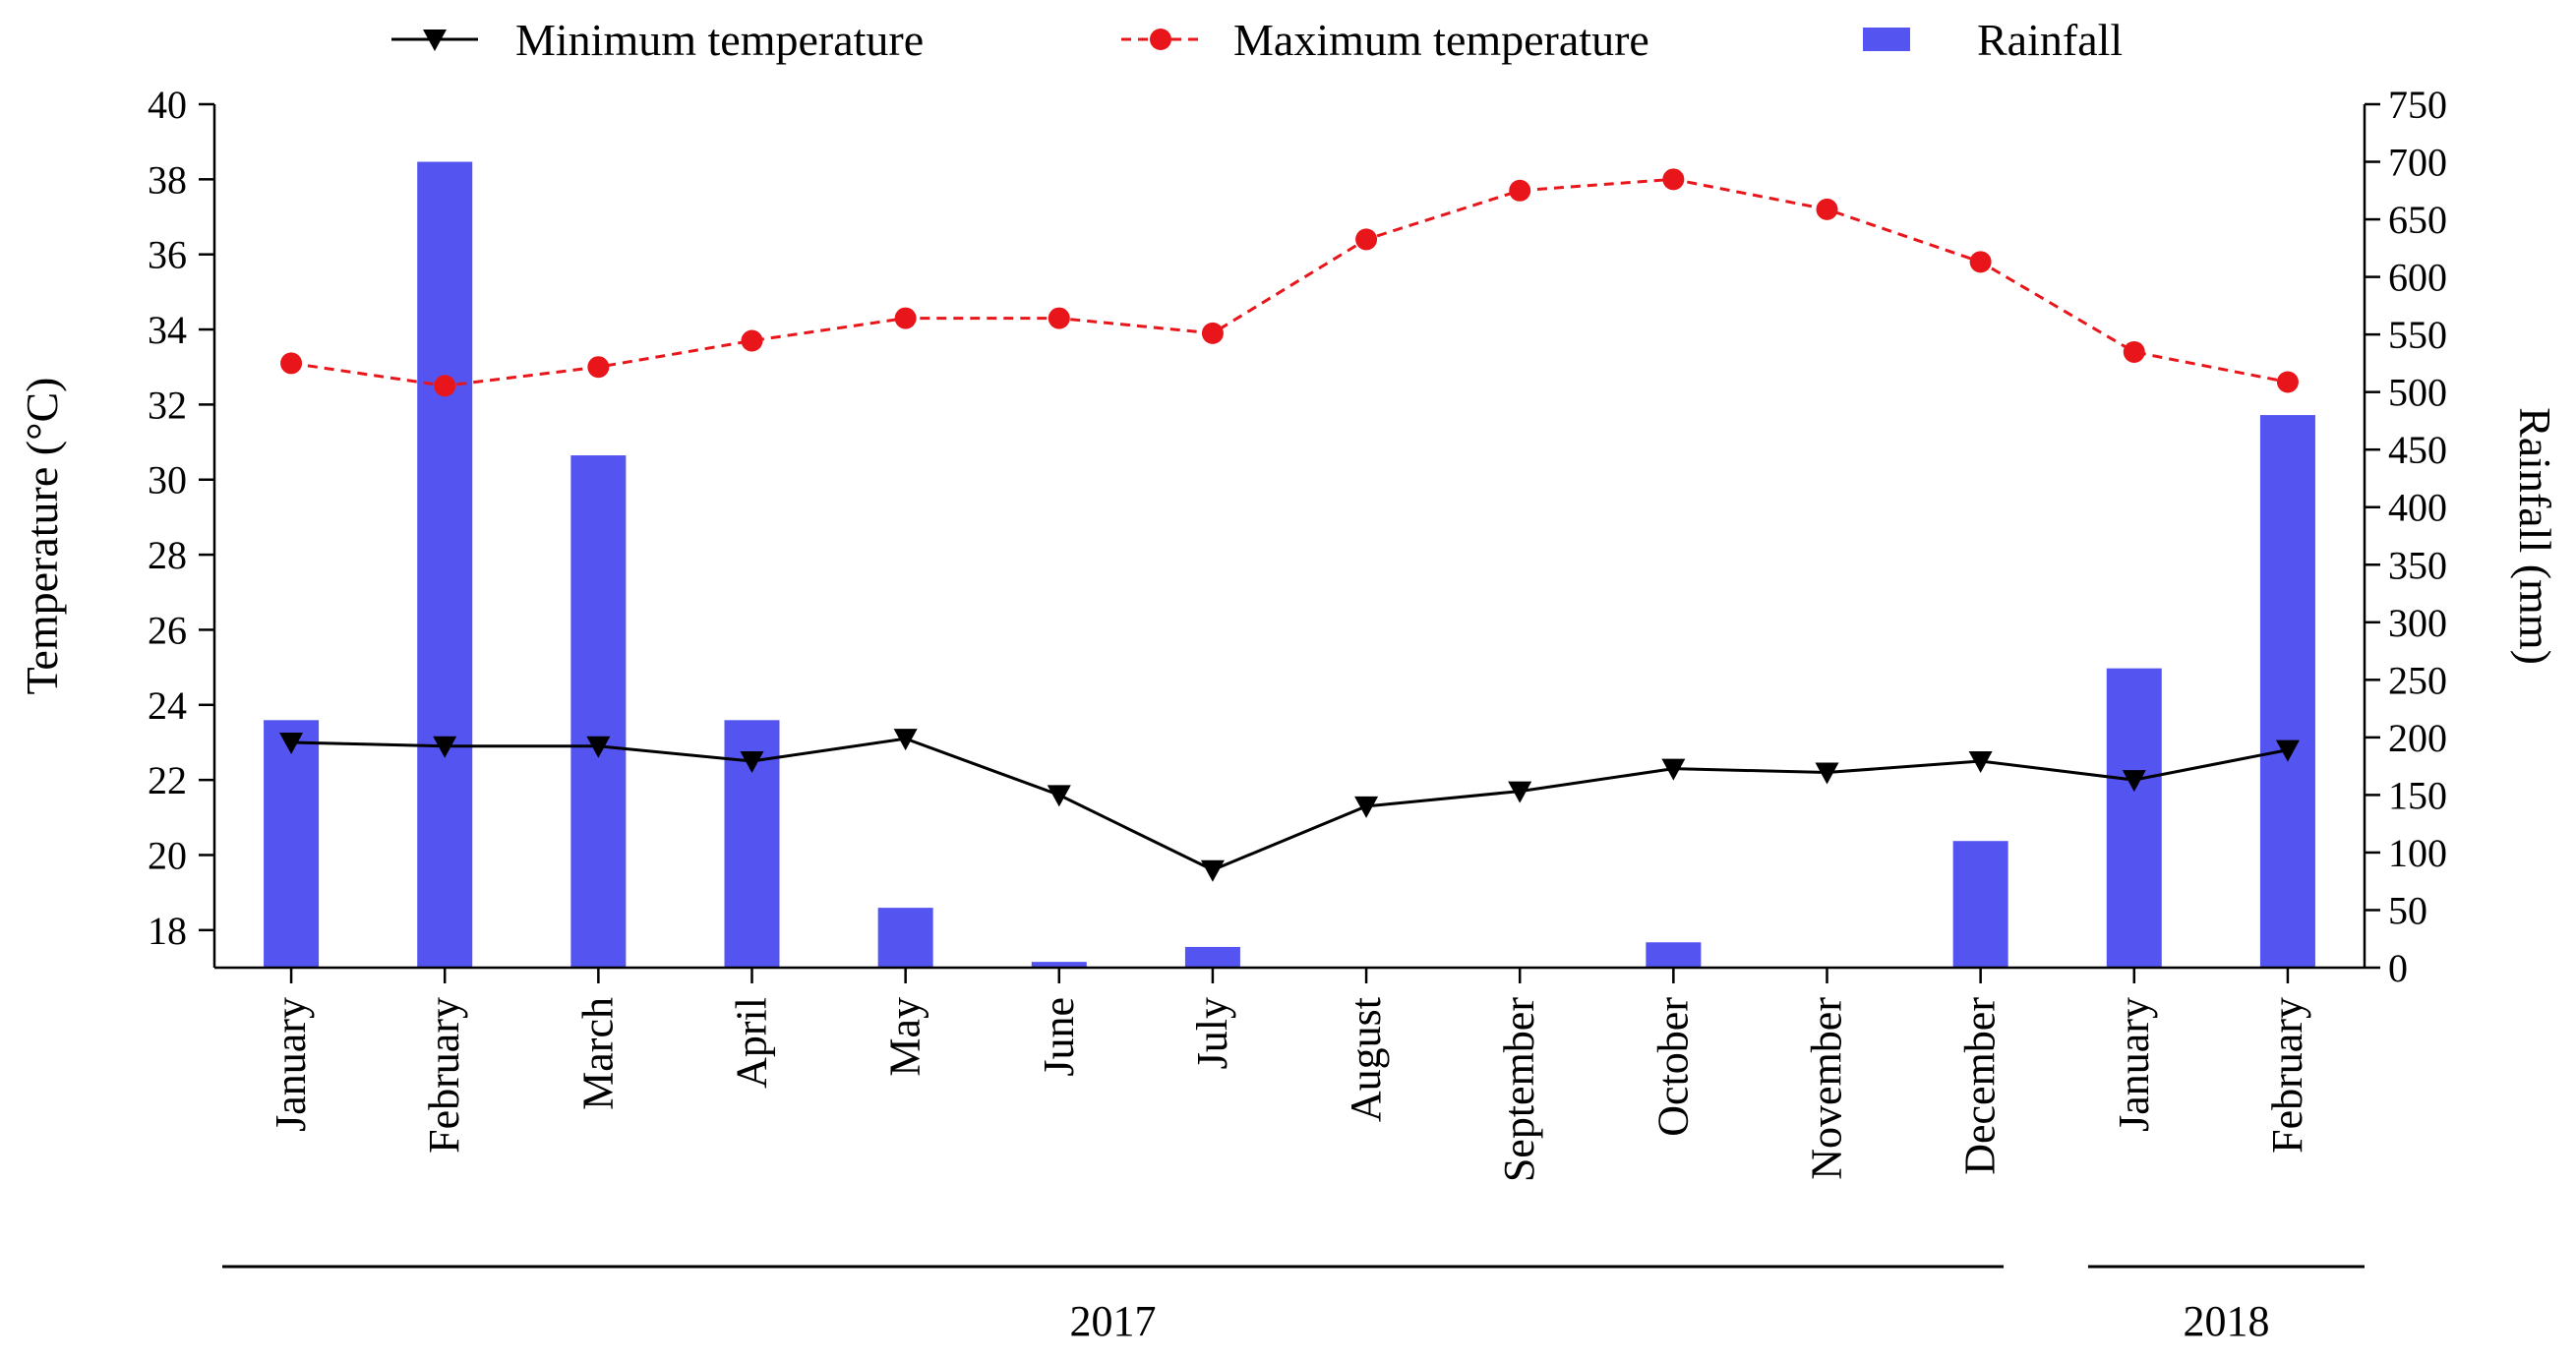 This screenshot has height=1361, width=2576. What do you see at coordinates (2417, 393) in the screenshot?
I see `right-tick-label: 500` at bounding box center [2417, 393].